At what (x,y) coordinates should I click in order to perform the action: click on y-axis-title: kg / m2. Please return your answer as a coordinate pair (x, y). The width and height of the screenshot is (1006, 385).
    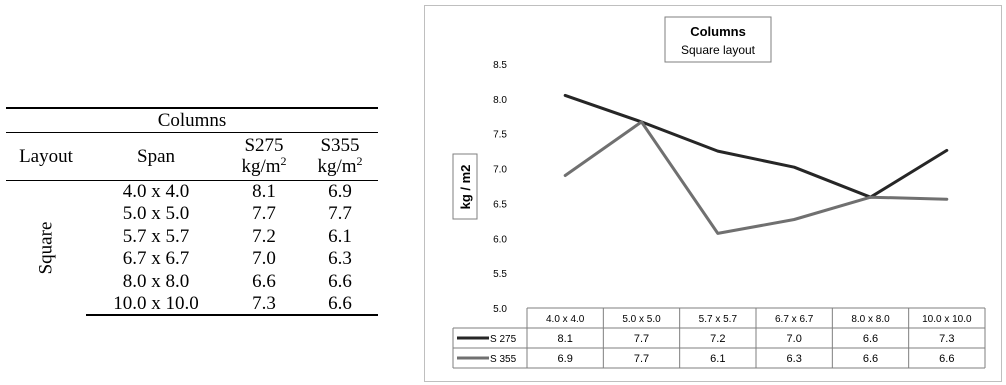
    Looking at the image, I should click on (465, 187).